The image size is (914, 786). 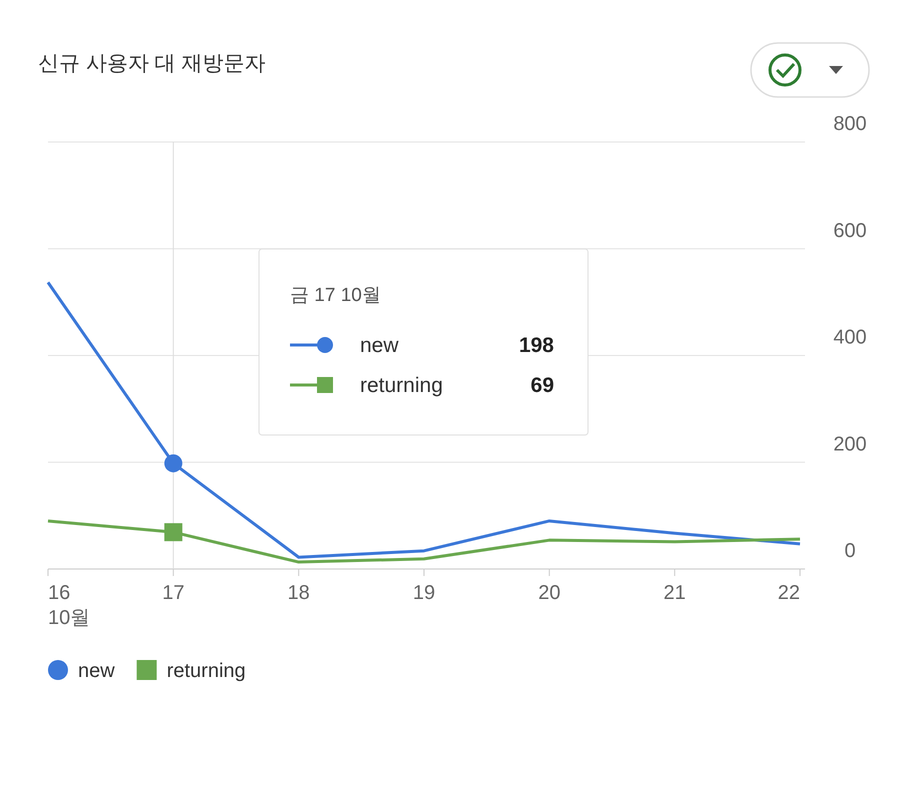 What do you see at coordinates (549, 593) in the screenshot?
I see `x-tick-label: 20` at bounding box center [549, 593].